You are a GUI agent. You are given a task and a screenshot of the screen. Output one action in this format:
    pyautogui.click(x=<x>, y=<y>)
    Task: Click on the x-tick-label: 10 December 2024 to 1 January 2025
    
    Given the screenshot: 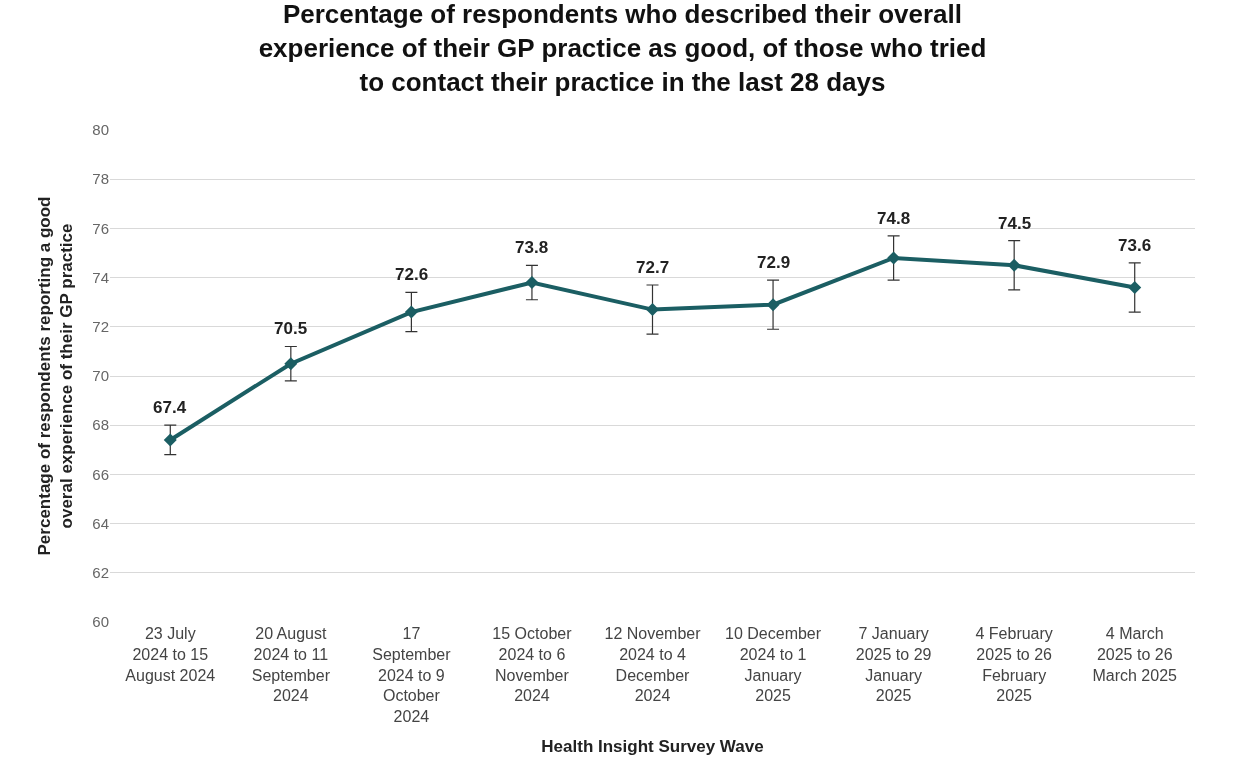 What is the action you would take?
    pyautogui.click(x=773, y=665)
    